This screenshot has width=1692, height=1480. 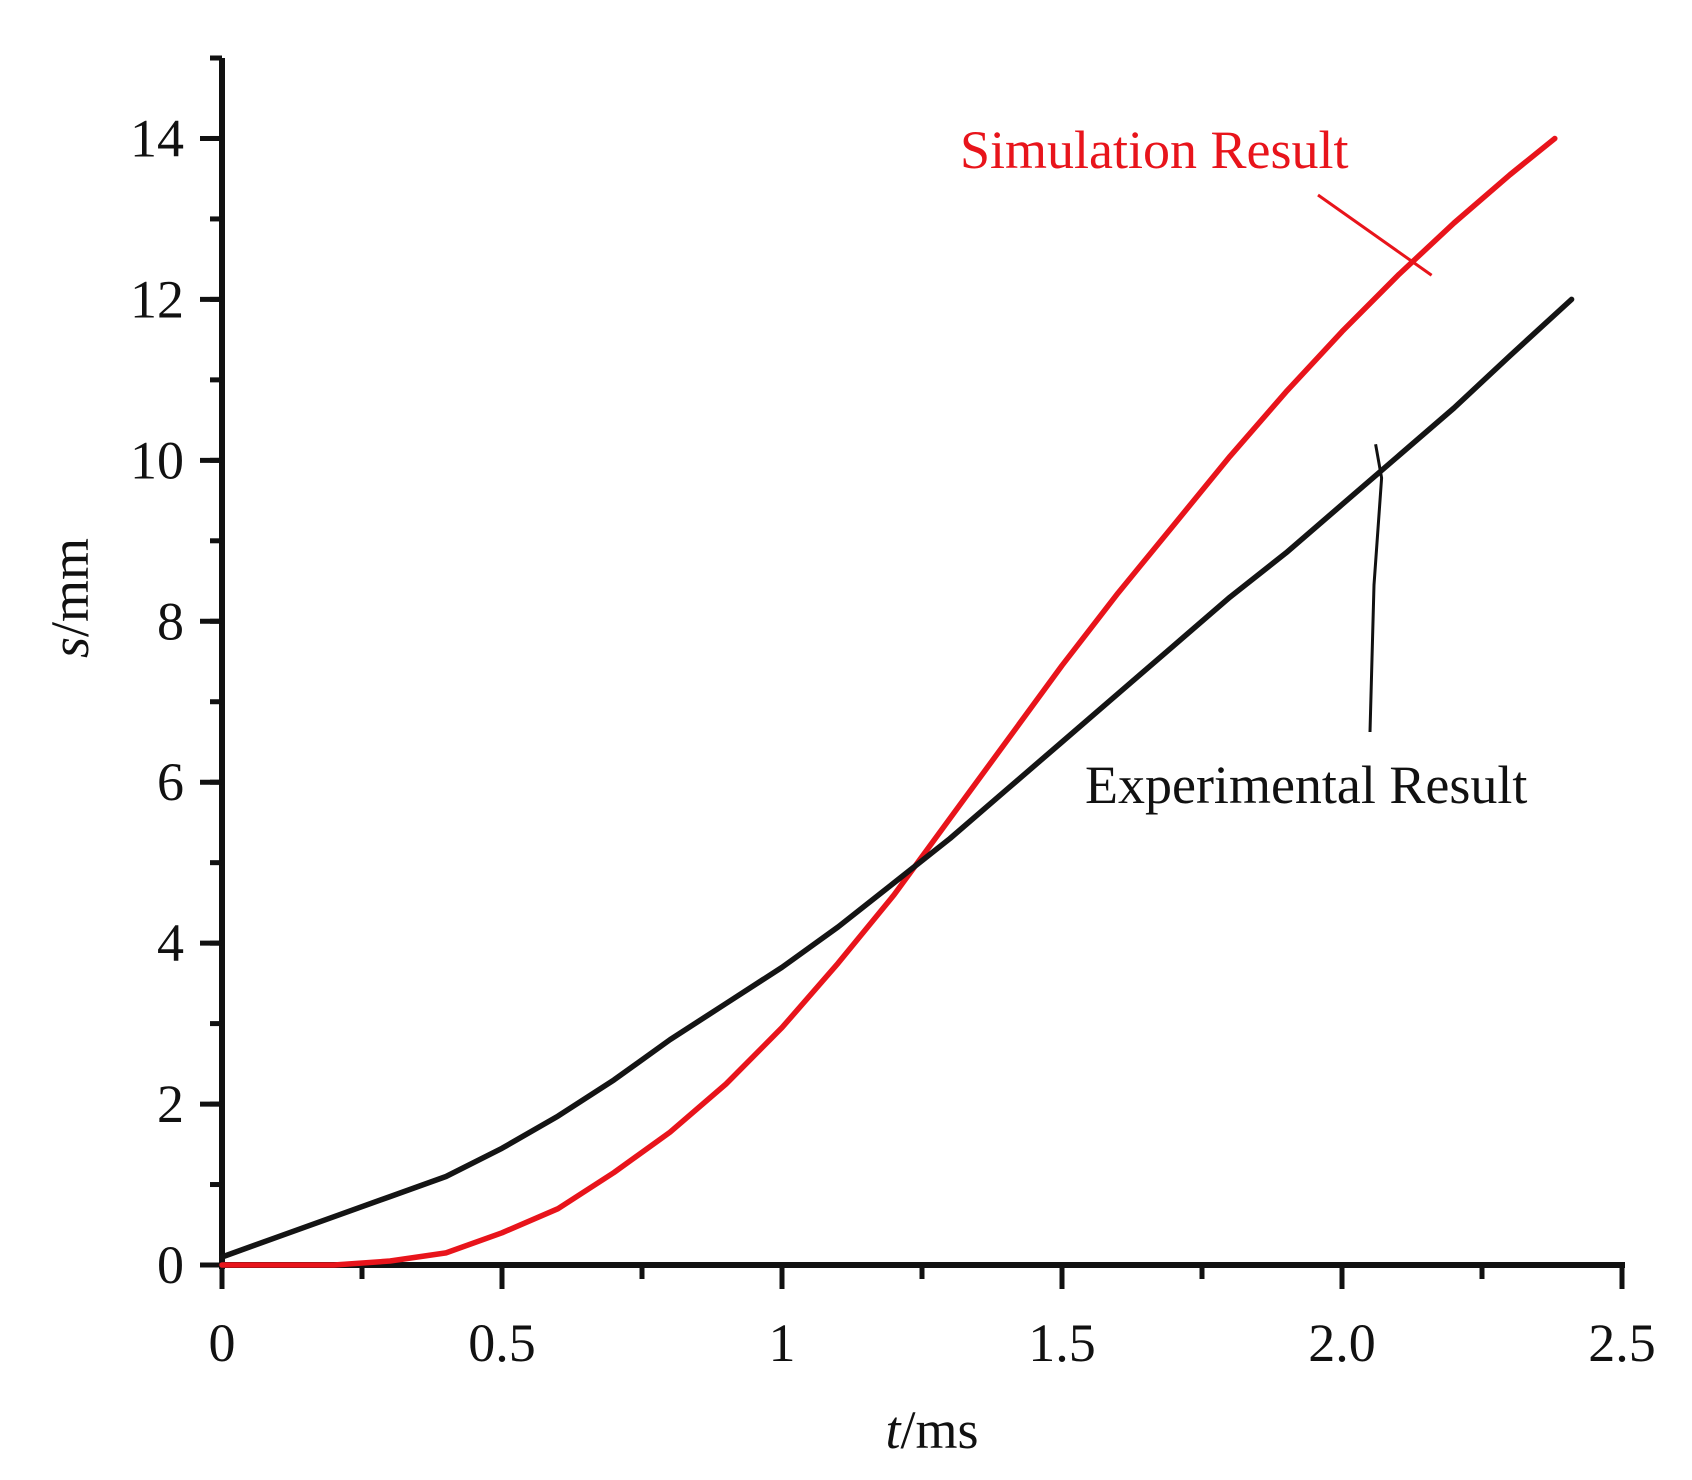 I want to click on y-tick-label: 4, so click(x=170, y=943).